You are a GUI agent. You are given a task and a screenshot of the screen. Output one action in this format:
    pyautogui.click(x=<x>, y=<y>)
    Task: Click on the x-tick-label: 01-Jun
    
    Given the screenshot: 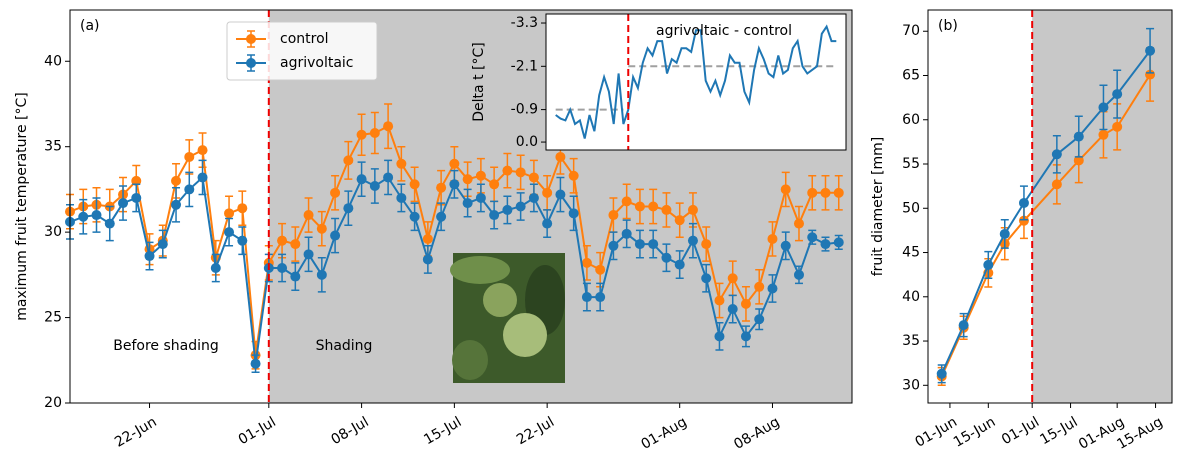 What is the action you would take?
    pyautogui.click(x=936, y=432)
    